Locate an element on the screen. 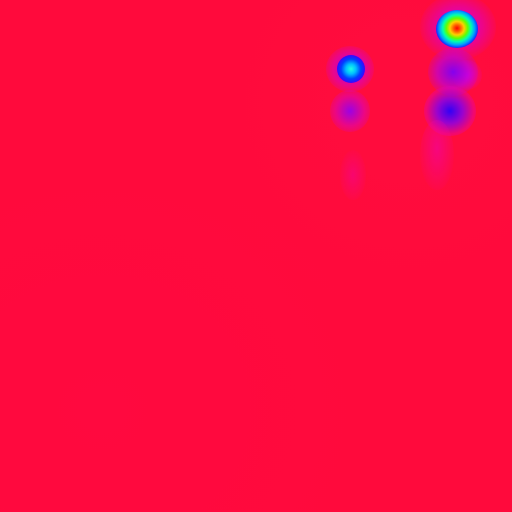 The image size is (512, 512). hot-spot-left-core is located at coordinates (351, 69).